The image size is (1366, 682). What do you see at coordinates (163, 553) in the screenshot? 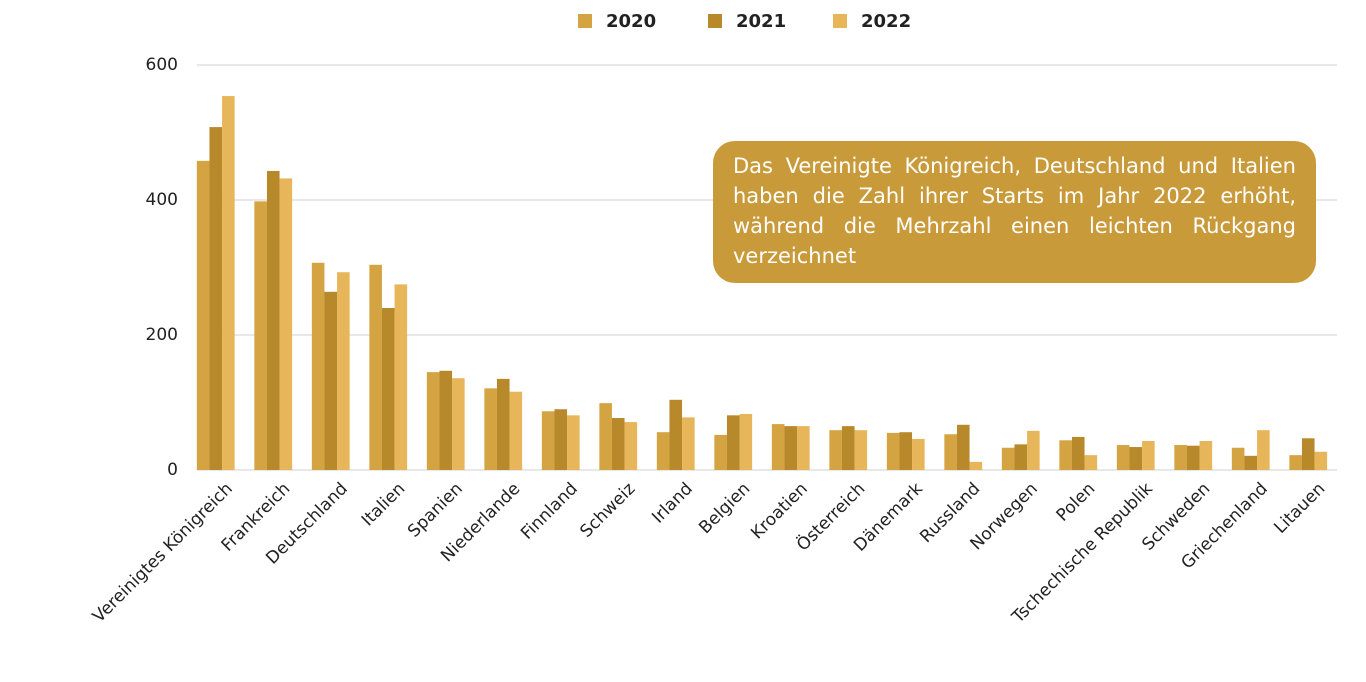
I see `x-tick-label: Vereinigtes Königreich` at bounding box center [163, 553].